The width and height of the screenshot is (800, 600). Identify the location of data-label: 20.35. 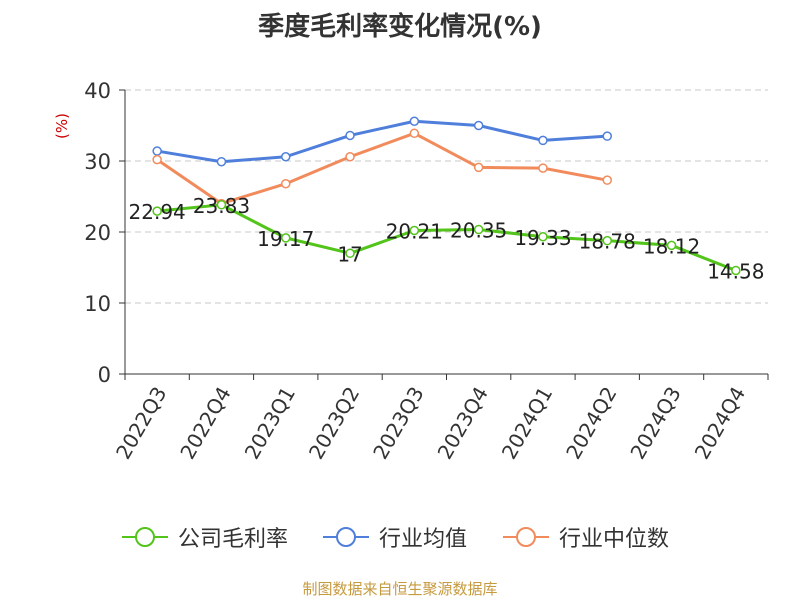
(478, 231).